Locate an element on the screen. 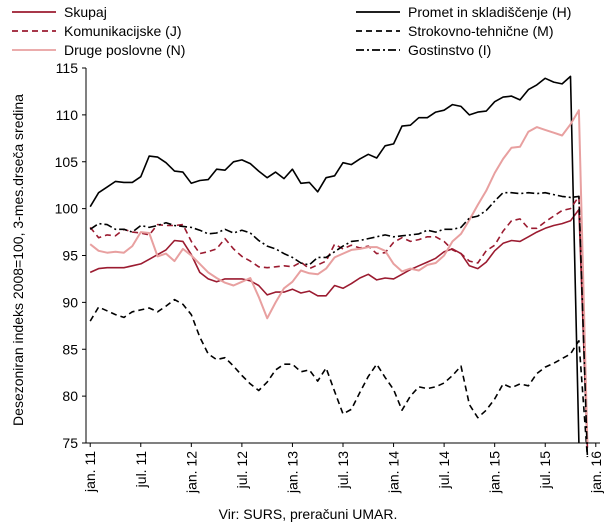 The image size is (616, 528). legend-label-promet: Promet in skladiščenje (H) is located at coordinates (489, 12).